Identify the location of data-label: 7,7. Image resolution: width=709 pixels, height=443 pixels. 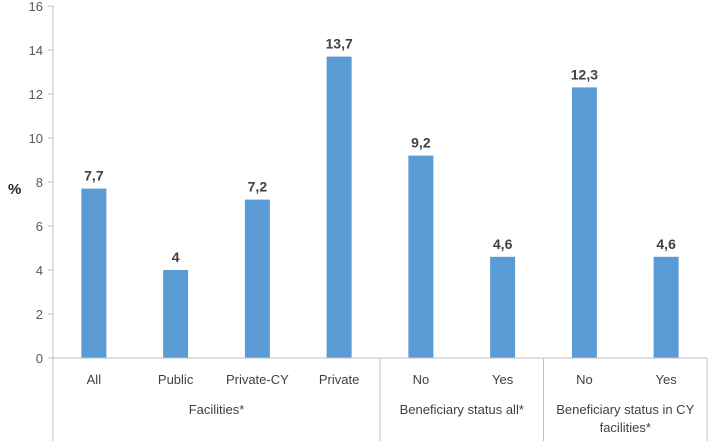
(94, 176).